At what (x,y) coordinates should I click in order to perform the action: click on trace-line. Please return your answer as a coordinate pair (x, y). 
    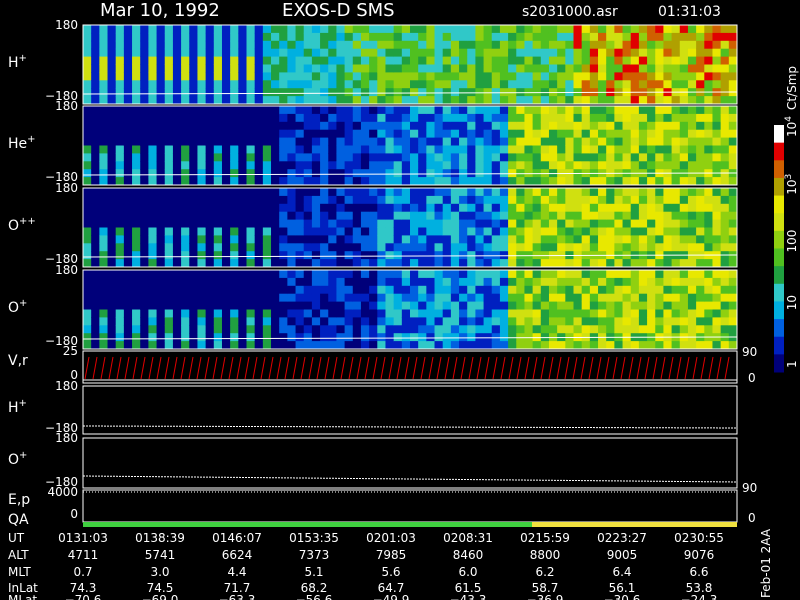
    Looking at the image, I should click on (410, 479).